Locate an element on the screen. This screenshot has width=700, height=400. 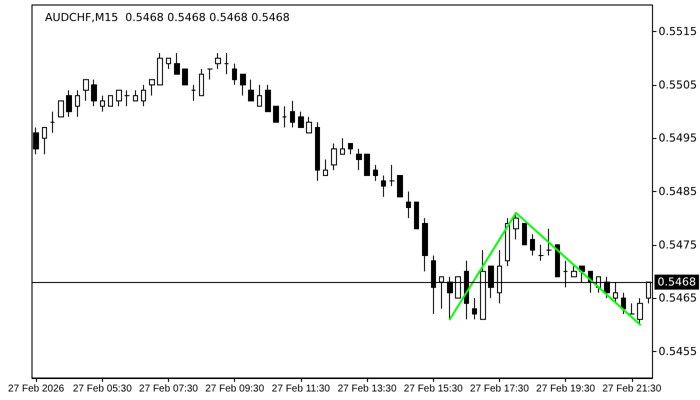
y-tick-label: 0.5515 is located at coordinates (678, 31).